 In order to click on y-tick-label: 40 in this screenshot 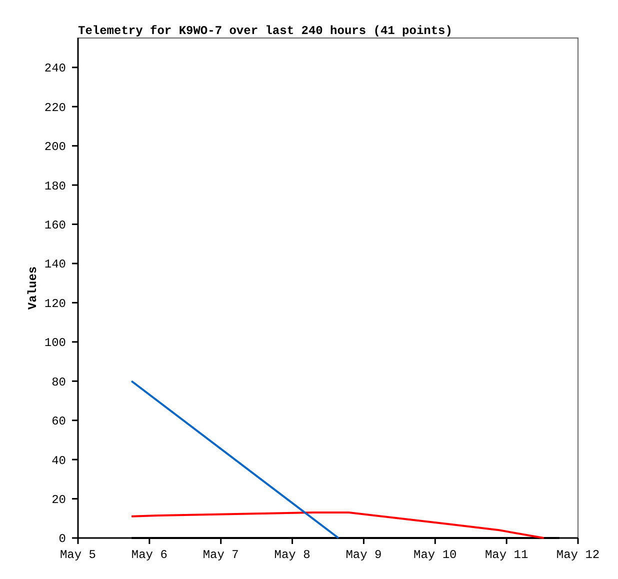, I will do `click(59, 461)`.